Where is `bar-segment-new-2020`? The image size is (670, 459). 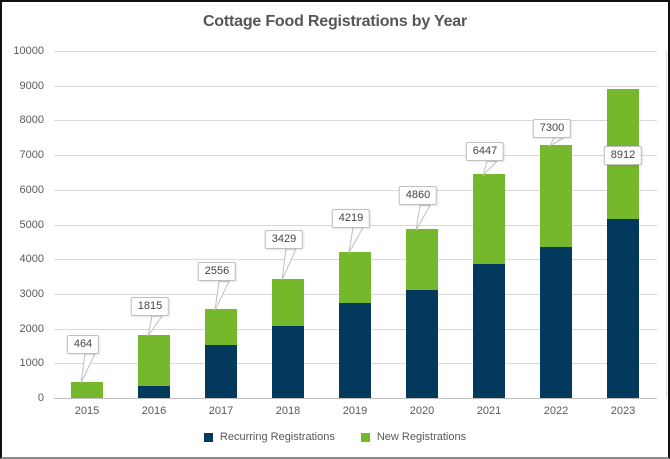
bar-segment-new-2020 is located at coordinates (422, 260).